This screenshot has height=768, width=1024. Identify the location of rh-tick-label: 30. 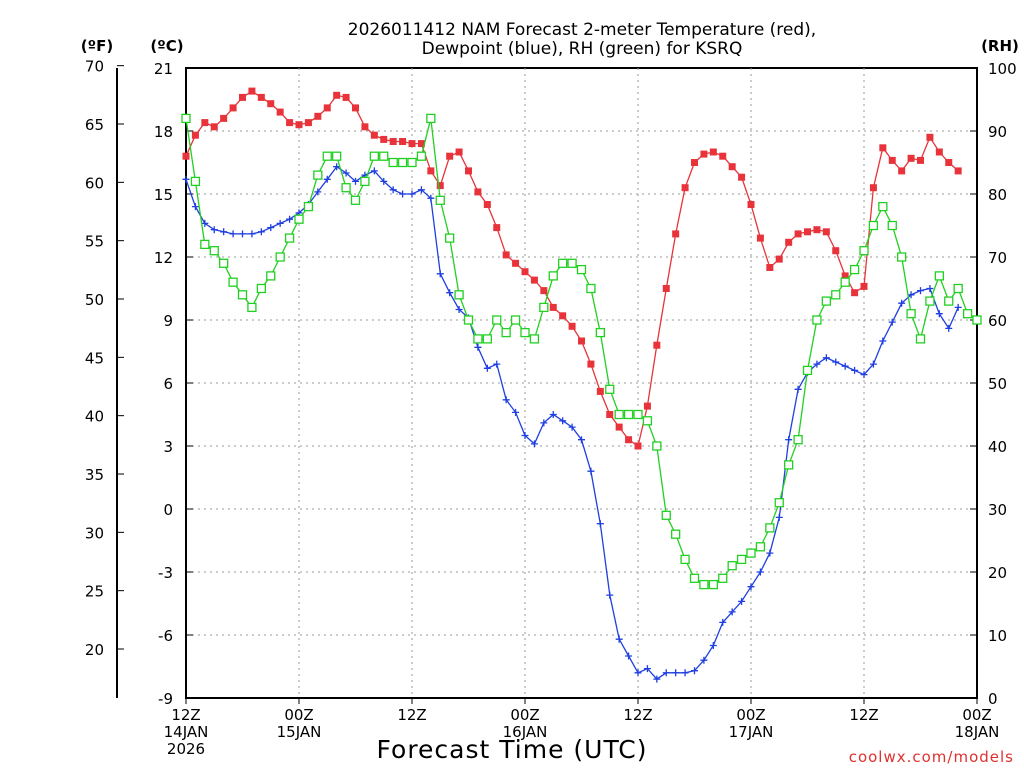
(997, 510).